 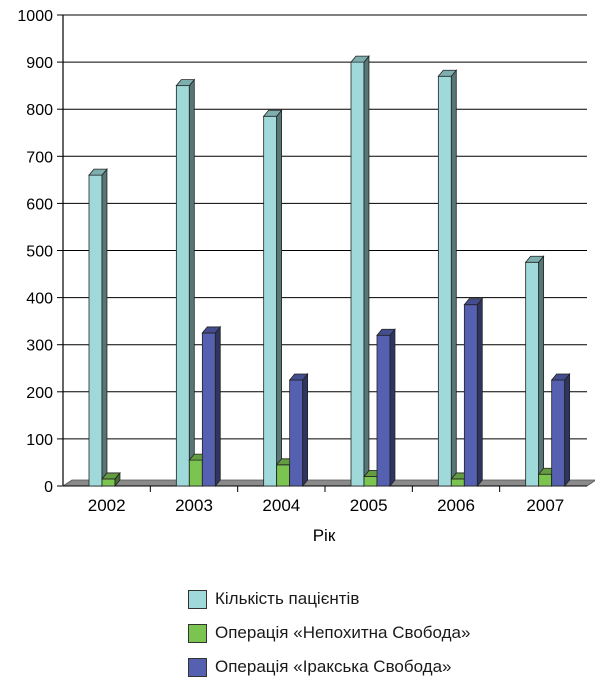 I want to click on y-tick-label: 500, so click(x=39, y=252).